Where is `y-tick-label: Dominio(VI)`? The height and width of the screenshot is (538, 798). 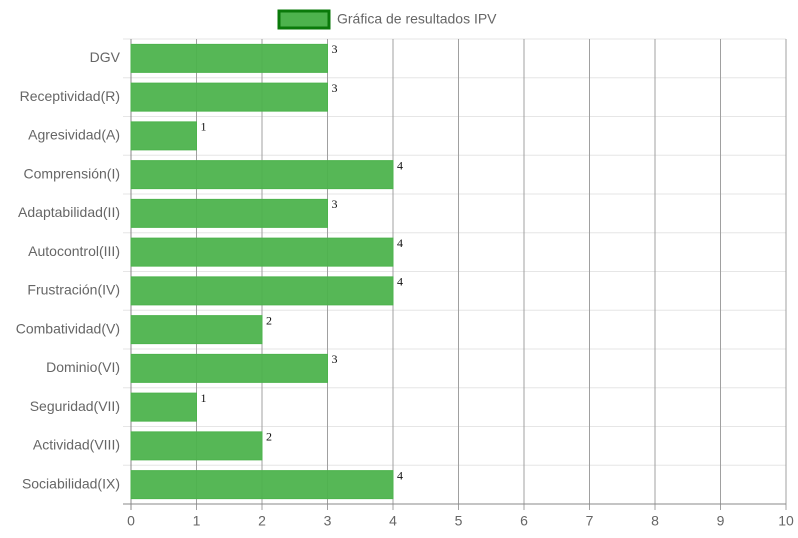
y-tick-label: Dominio(VI) is located at coordinates (83, 367).